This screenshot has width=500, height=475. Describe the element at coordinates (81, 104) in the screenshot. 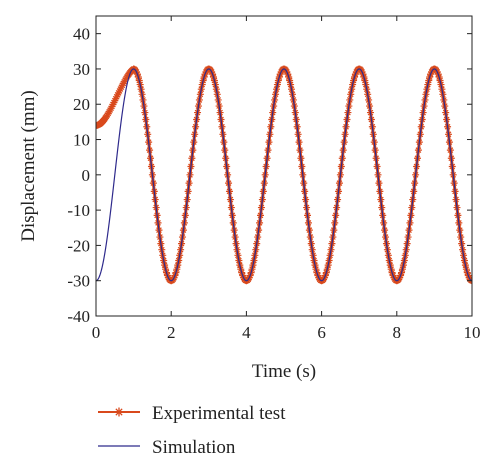

I see `y-tick-label: 20` at that location.